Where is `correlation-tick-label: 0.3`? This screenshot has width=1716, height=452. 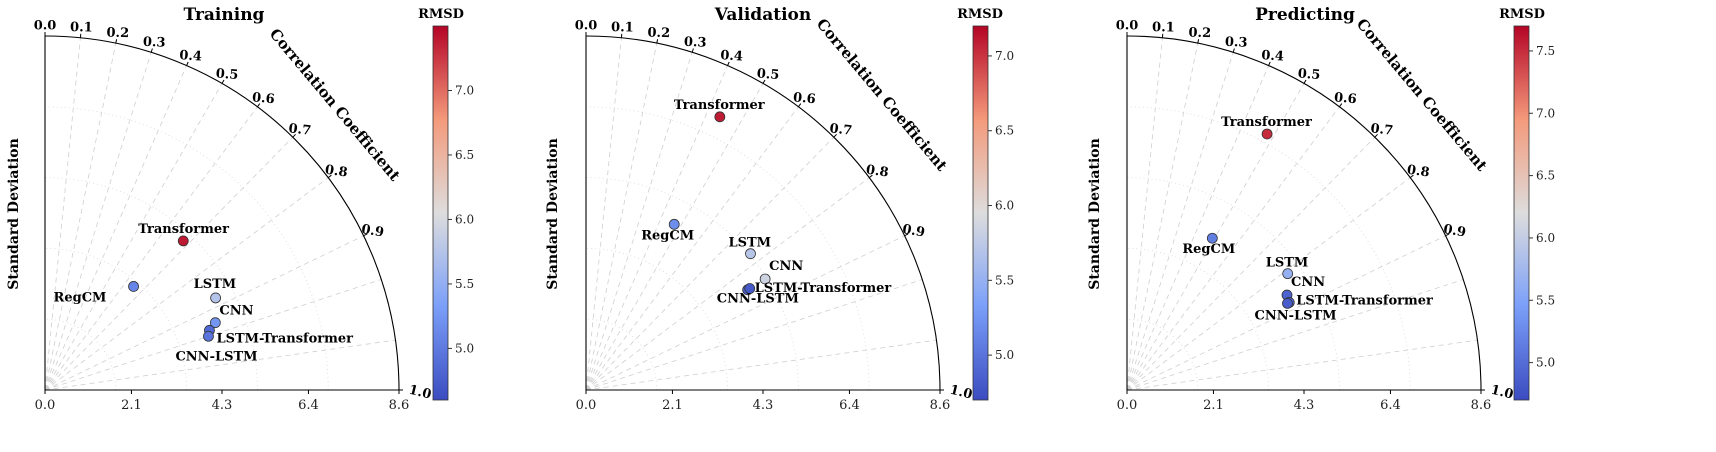 correlation-tick-label: 0.3 is located at coordinates (154, 43).